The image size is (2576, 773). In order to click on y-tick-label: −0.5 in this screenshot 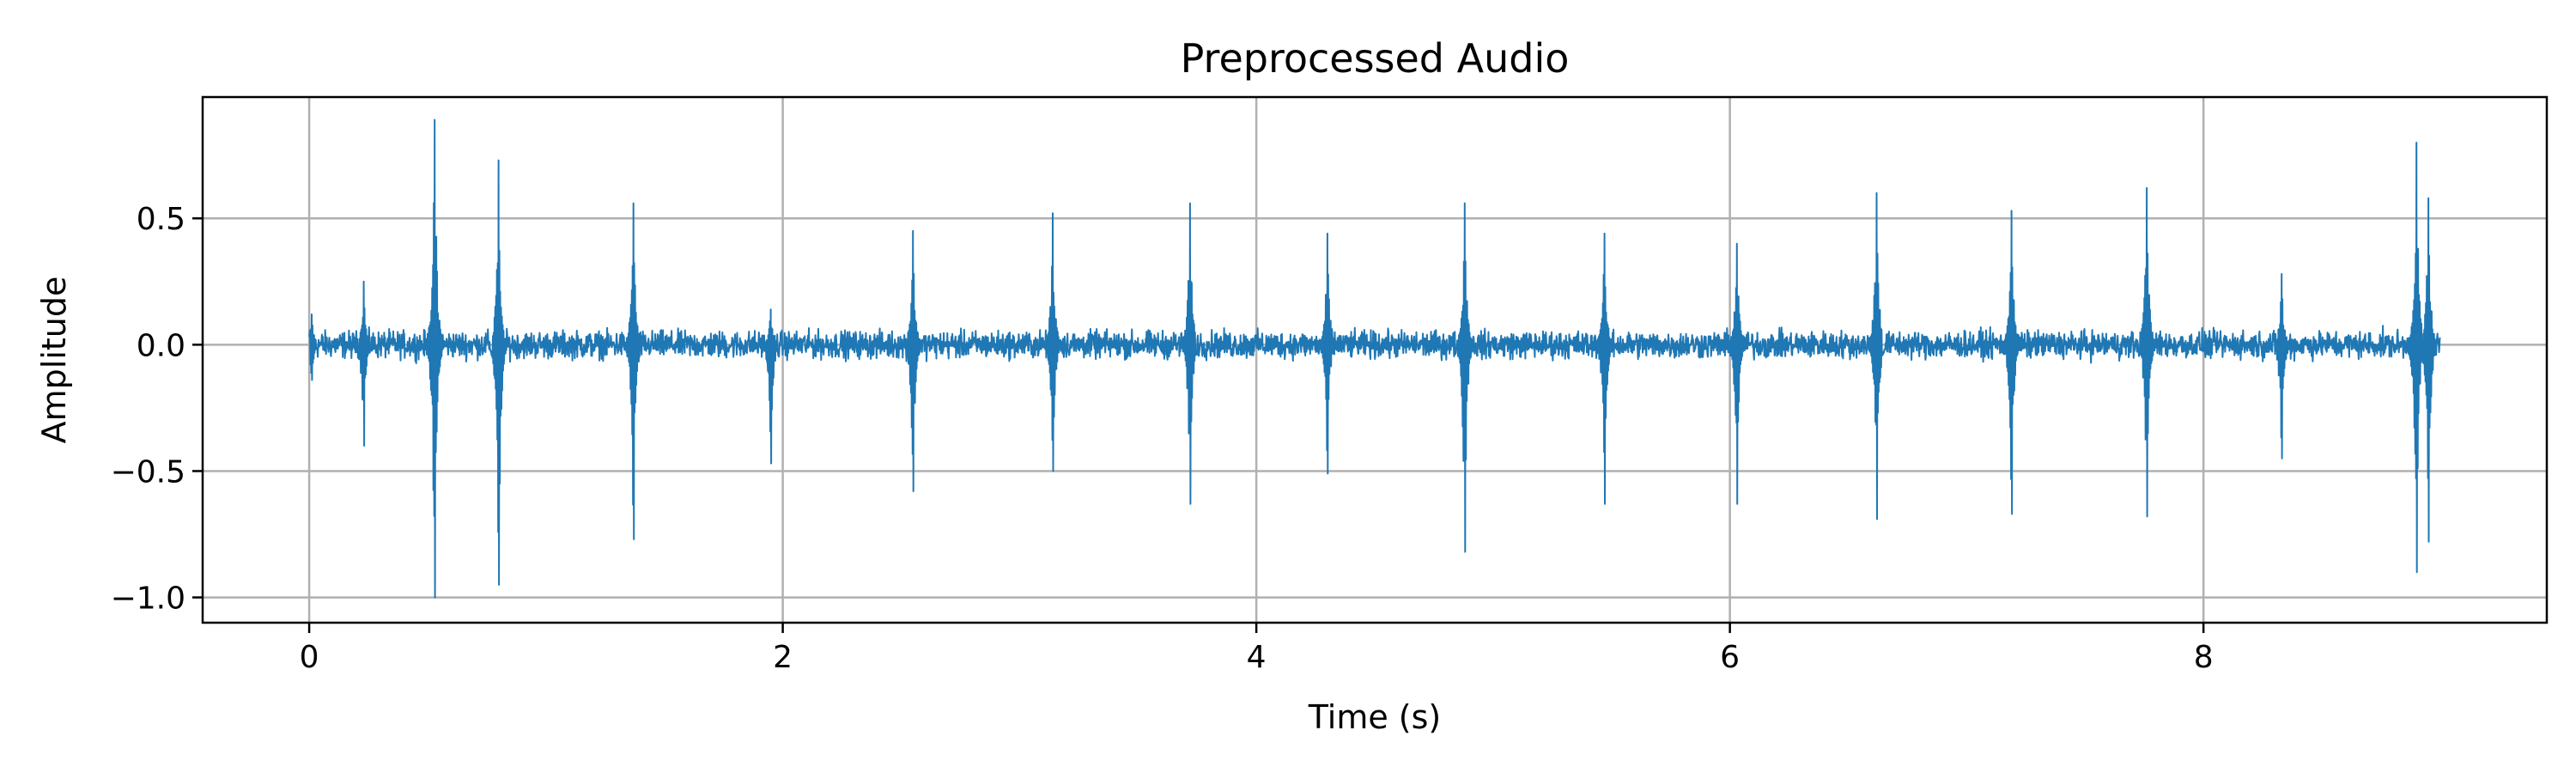, I will do `click(148, 472)`.